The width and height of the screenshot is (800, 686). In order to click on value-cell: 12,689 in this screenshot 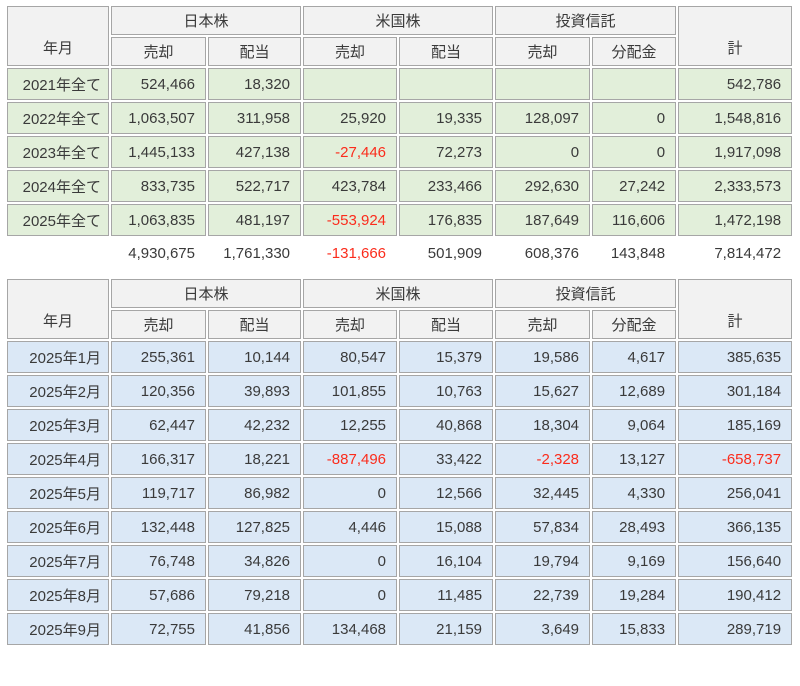, I will do `click(634, 391)`.